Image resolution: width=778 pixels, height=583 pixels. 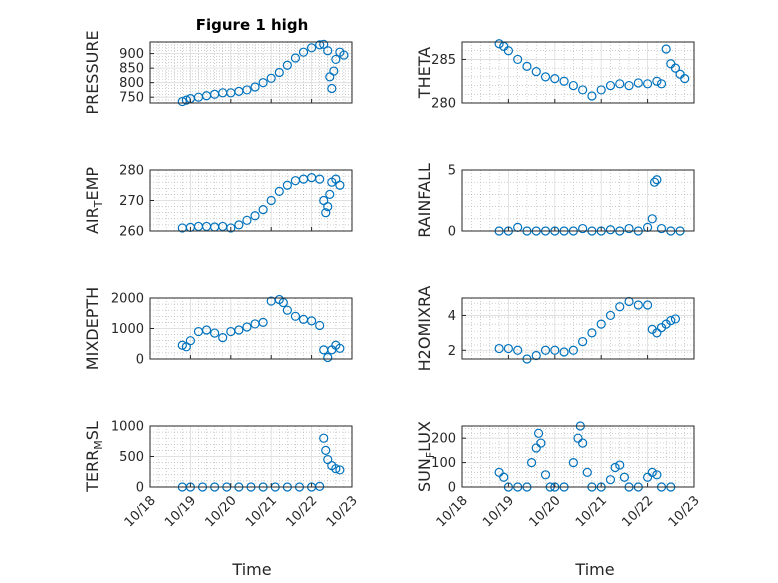 What do you see at coordinates (452, 316) in the screenshot?
I see `y-tick-label: 4` at bounding box center [452, 316].